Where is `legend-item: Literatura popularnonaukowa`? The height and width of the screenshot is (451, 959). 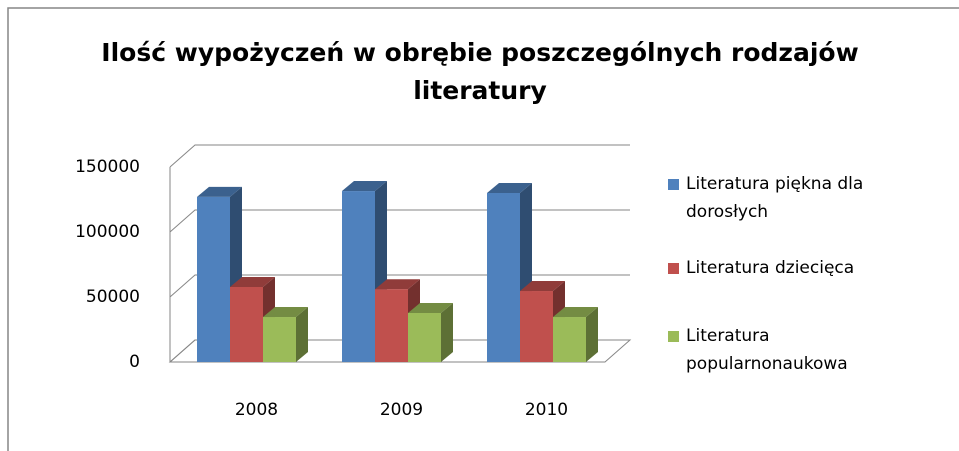
legend-item: Literatura popularnonaukowa is located at coordinates (777, 350).